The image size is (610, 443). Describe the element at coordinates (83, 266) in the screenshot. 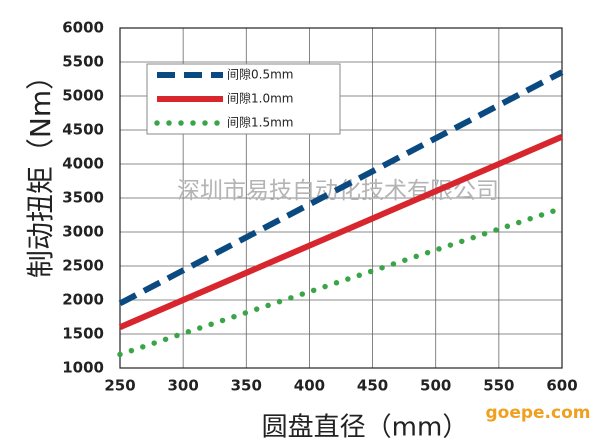

I see `y-tick-label: 2500` at that location.